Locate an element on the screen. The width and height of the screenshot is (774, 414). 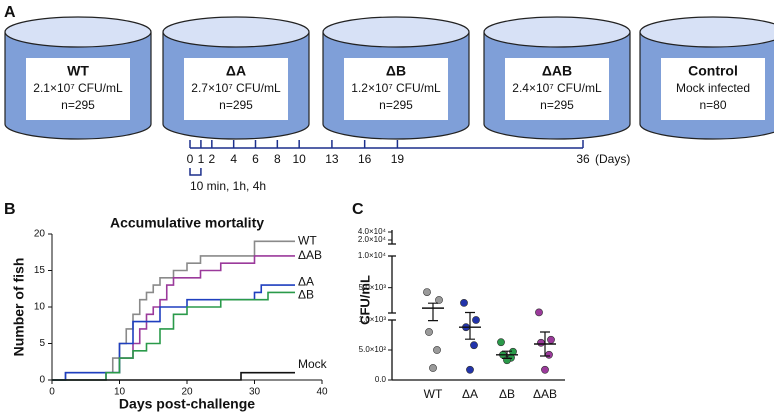
timeline-label: 13 is located at coordinates (332, 159).